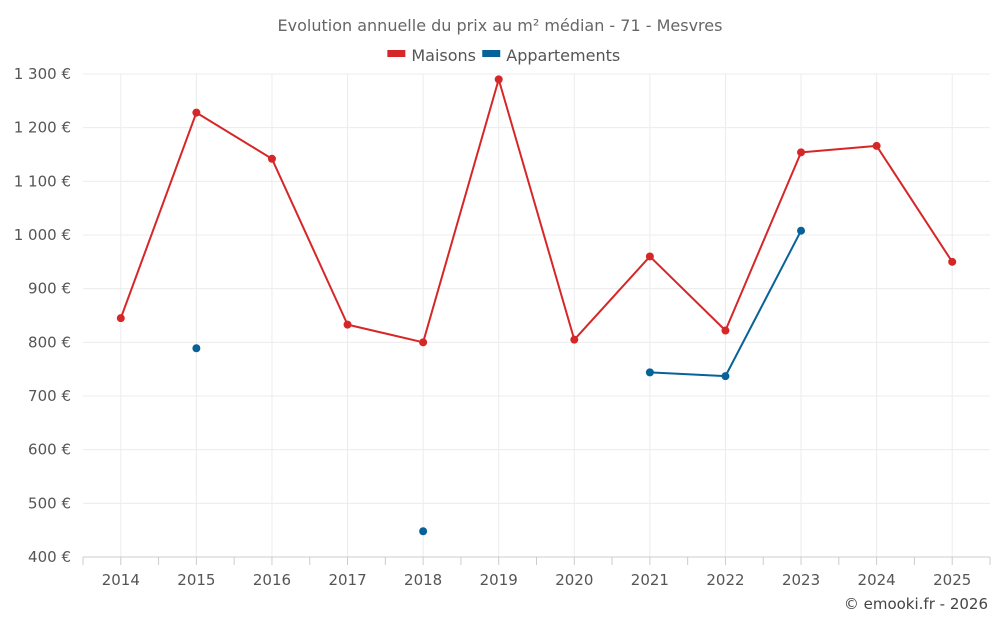 The image size is (1000, 625). What do you see at coordinates (49, 557) in the screenshot?
I see `y-tick-label: 400 €` at bounding box center [49, 557].